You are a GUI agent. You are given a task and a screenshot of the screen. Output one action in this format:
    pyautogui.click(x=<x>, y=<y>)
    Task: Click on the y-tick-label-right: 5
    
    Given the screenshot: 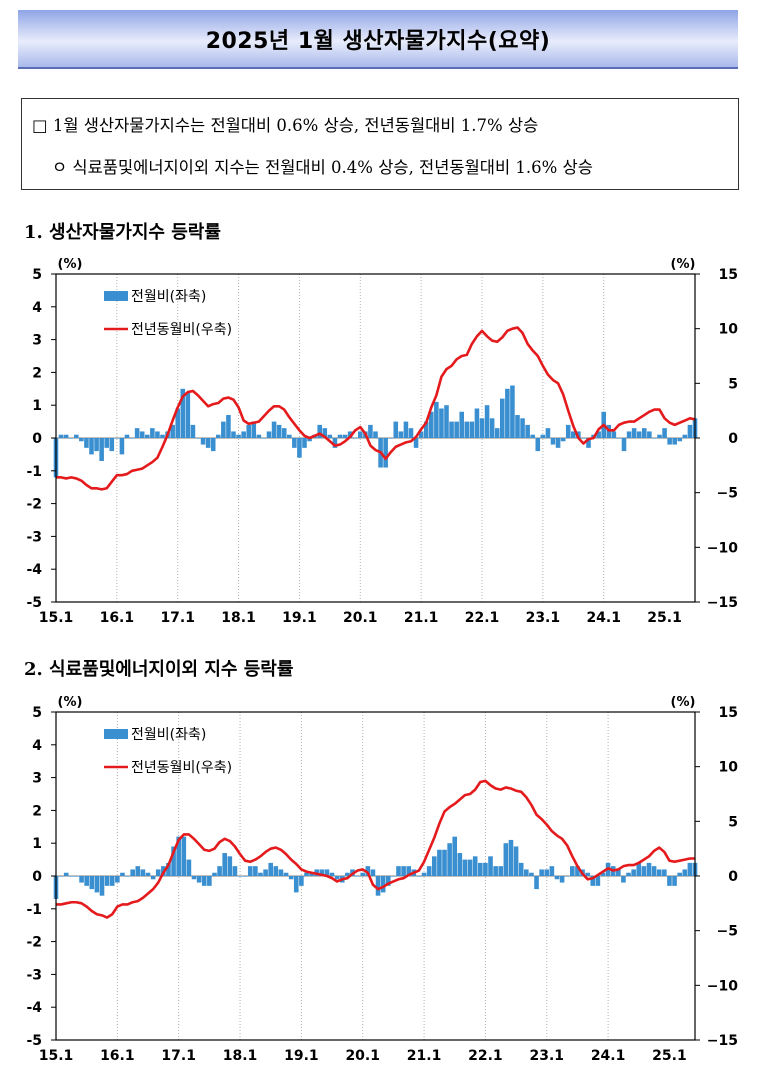 What is the action you would take?
    pyautogui.click(x=733, y=822)
    